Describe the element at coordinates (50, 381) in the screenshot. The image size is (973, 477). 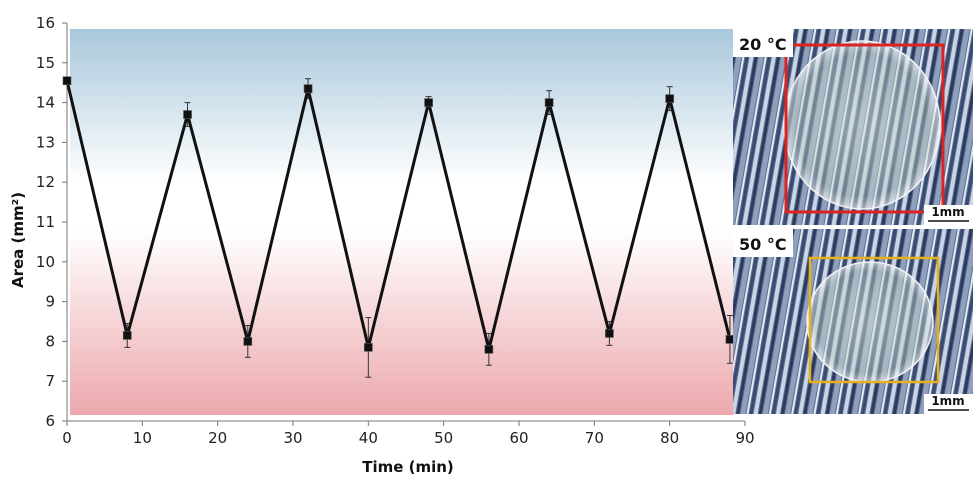
I see `y-tick-label: 7` at that location.